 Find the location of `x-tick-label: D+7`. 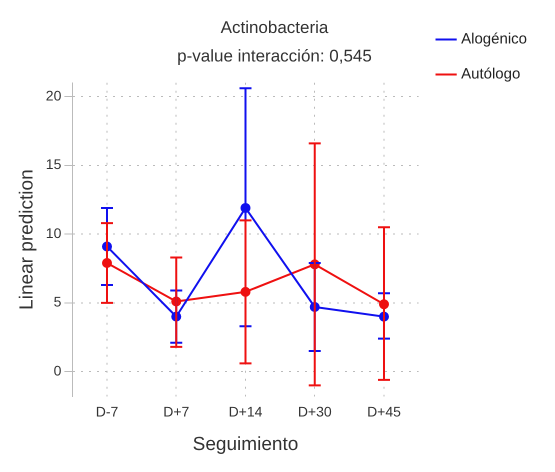

x-tick-label: D+7 is located at coordinates (176, 412).